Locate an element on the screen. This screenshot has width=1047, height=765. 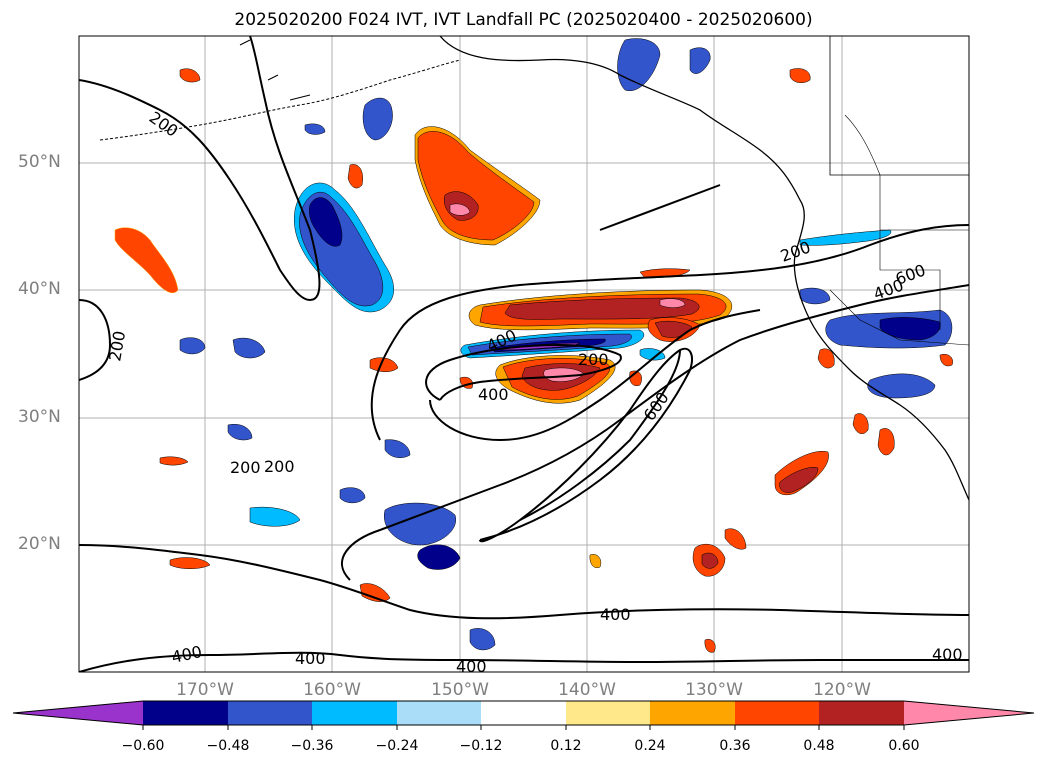
longitude-label: 120°W is located at coordinates (842, 690).